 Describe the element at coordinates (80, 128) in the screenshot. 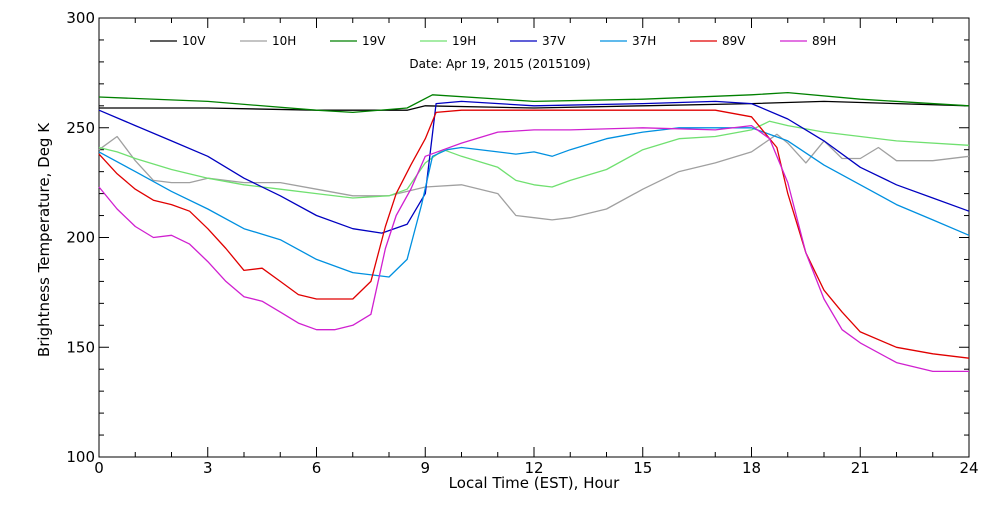

I see `y-tick-label: 250` at that location.